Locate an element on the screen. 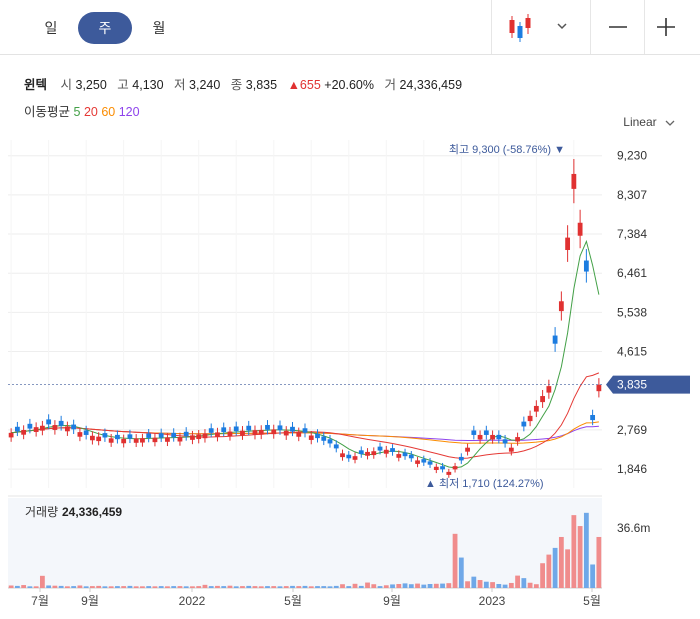 This screenshot has width=700, height=619. open-value: 3,250 is located at coordinates (91, 85).